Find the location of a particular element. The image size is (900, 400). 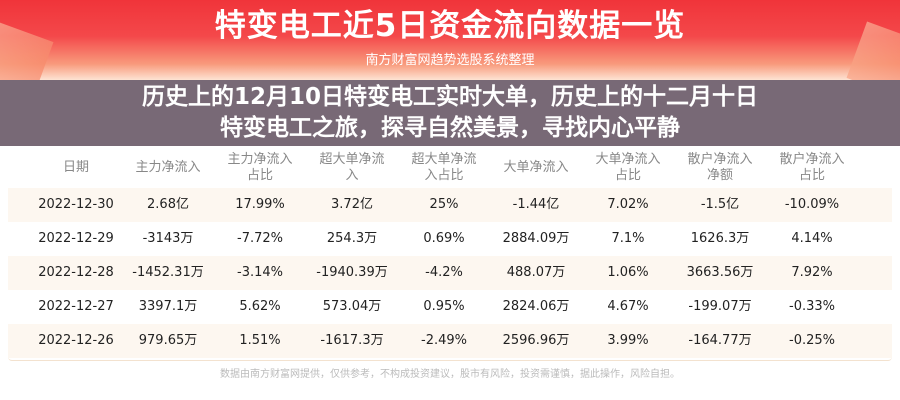

table-cell: -1.44亿 is located at coordinates (536, 204).